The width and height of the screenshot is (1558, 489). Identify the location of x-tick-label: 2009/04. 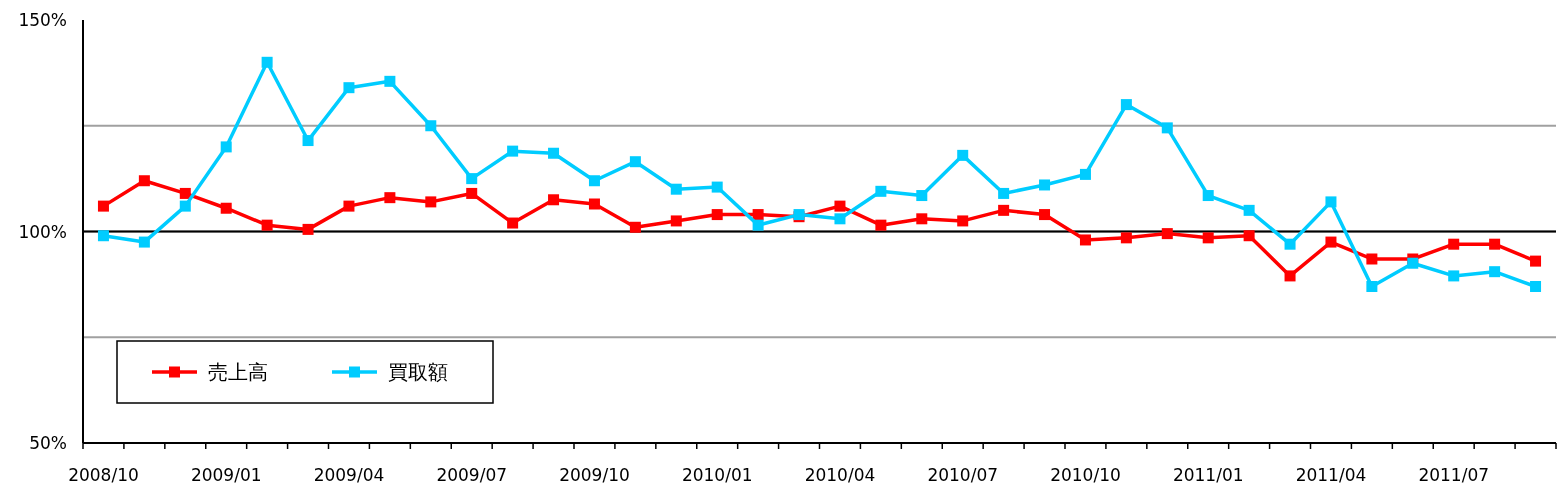
(349, 475).